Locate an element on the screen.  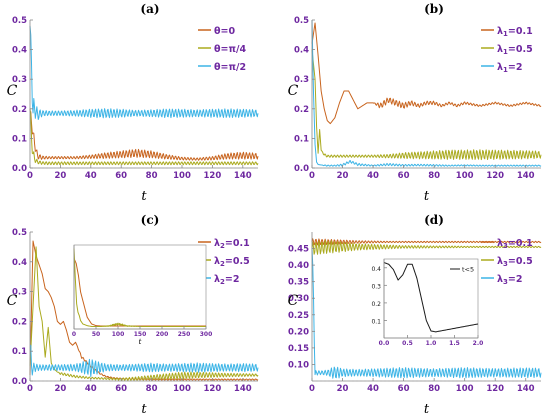
y-tick-label: 0.15 is located at coordinates (298, 349).